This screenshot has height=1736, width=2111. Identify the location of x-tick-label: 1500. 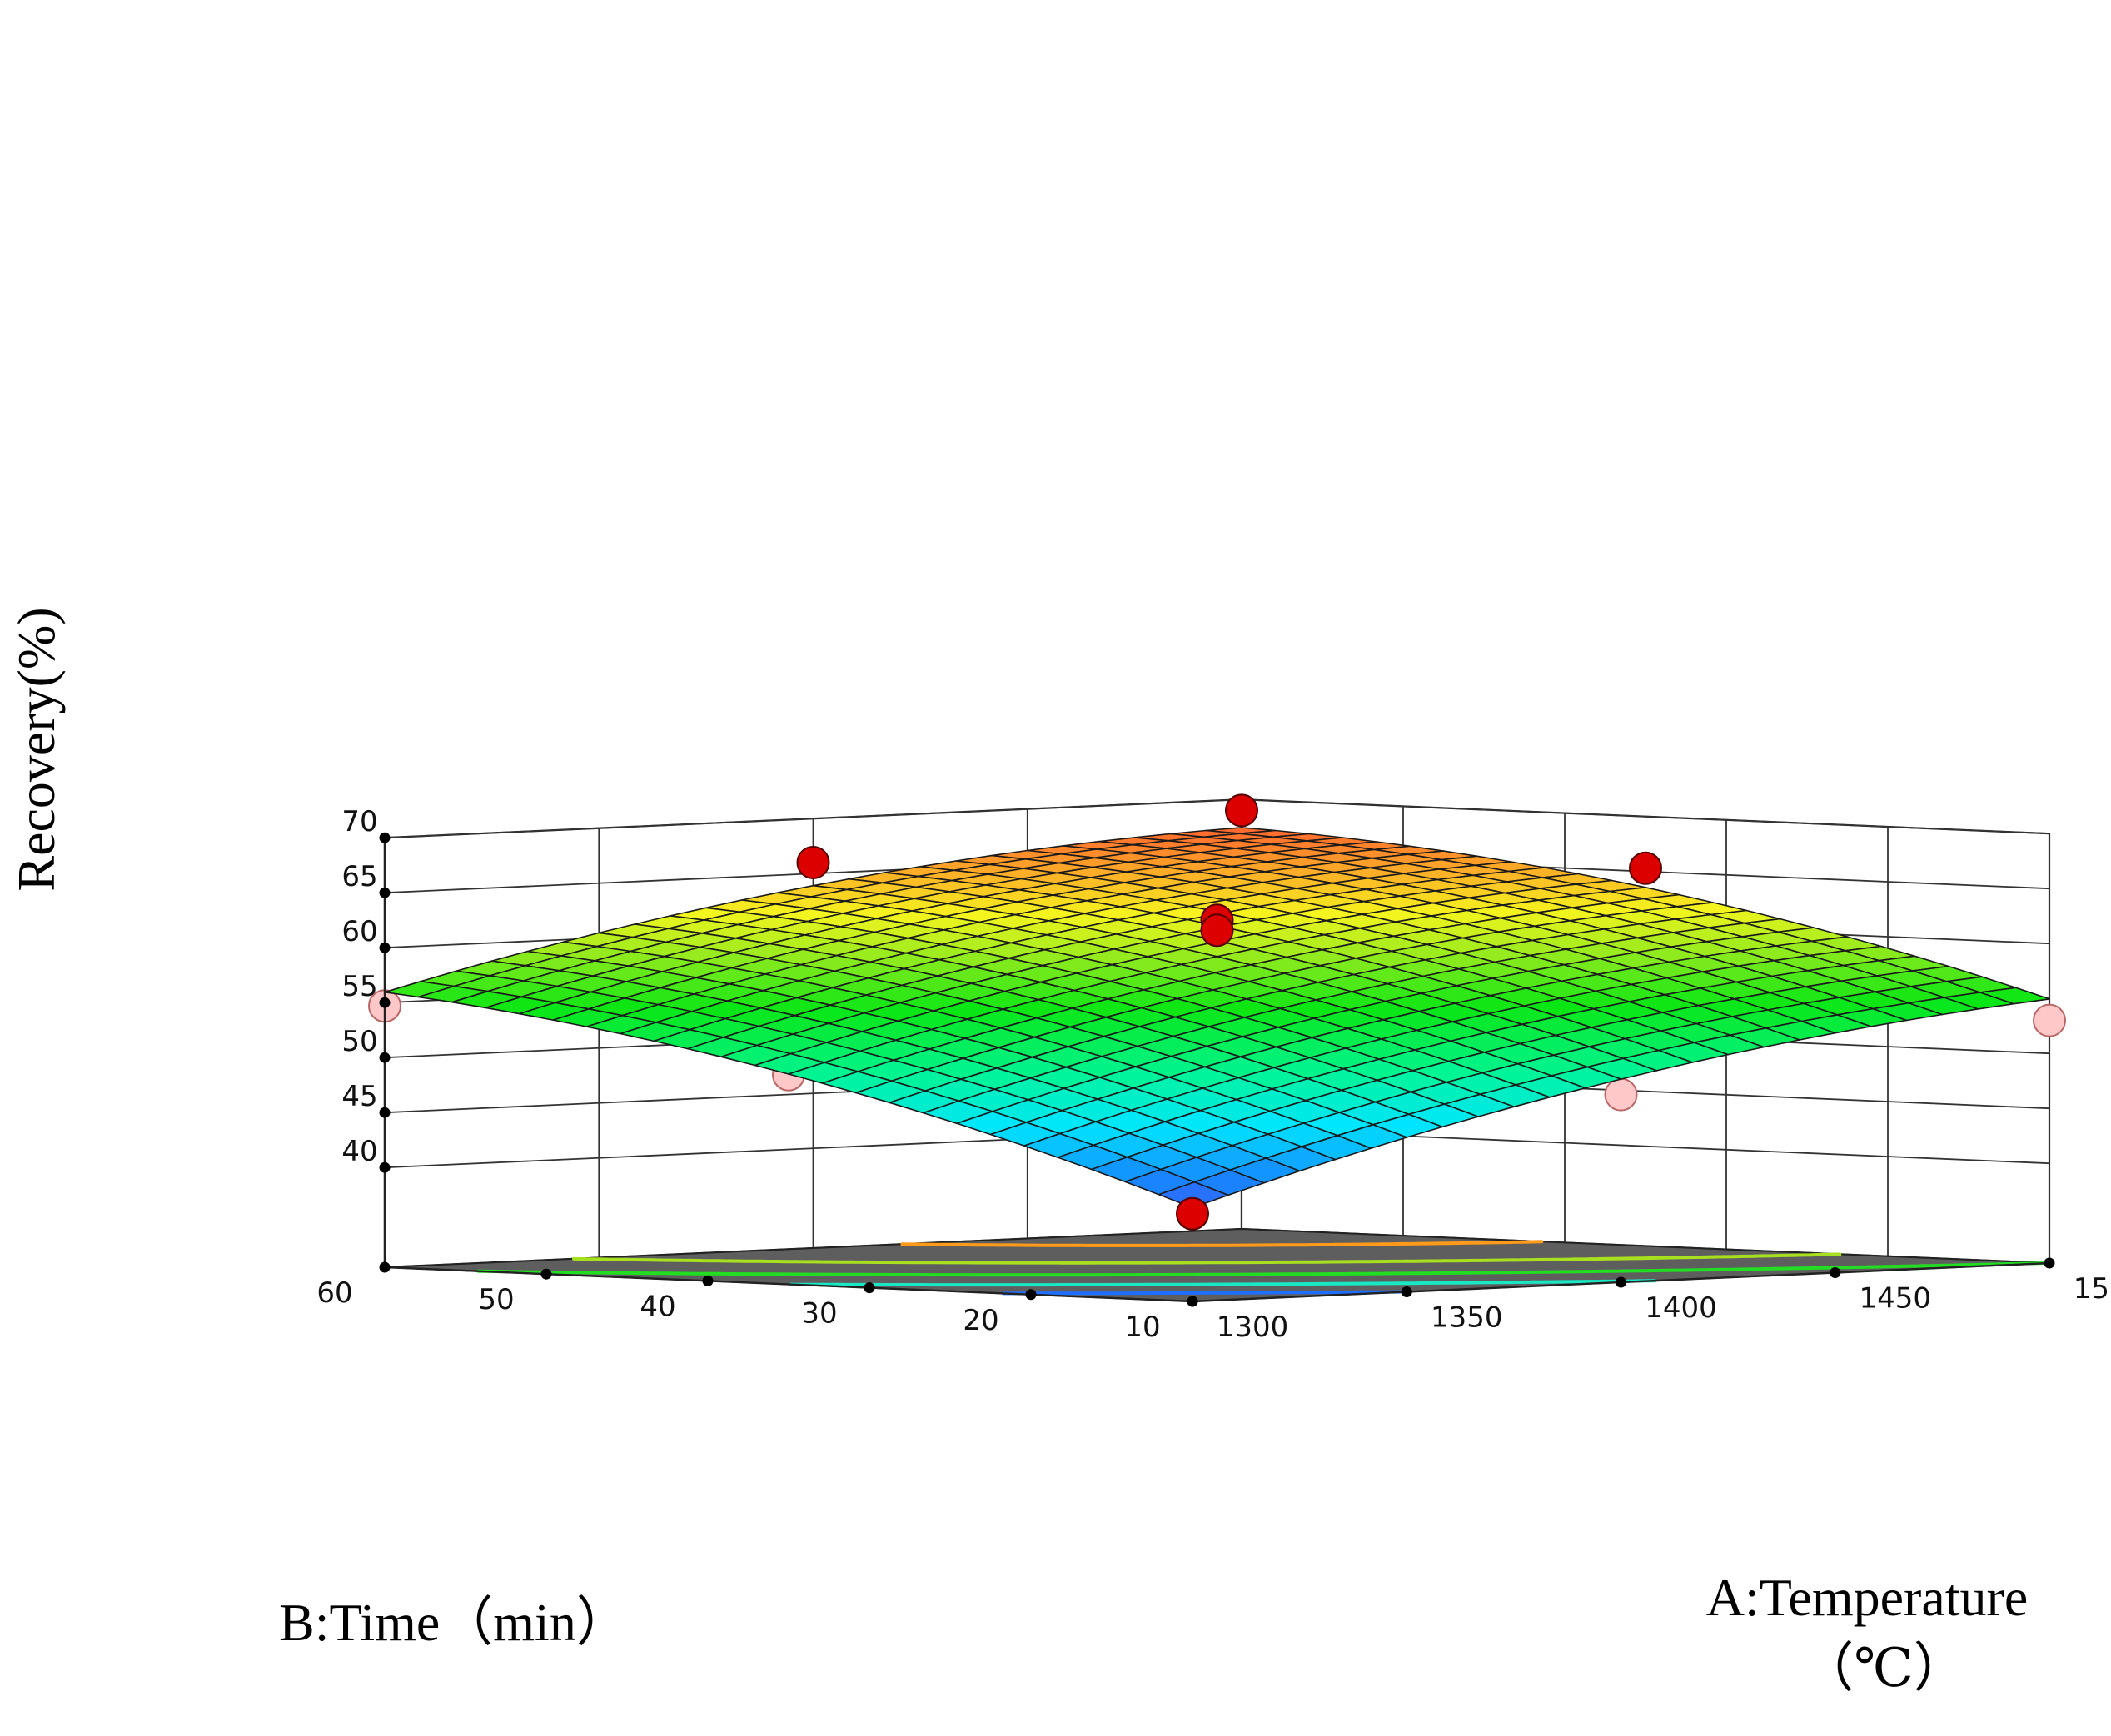
(2092, 1289).